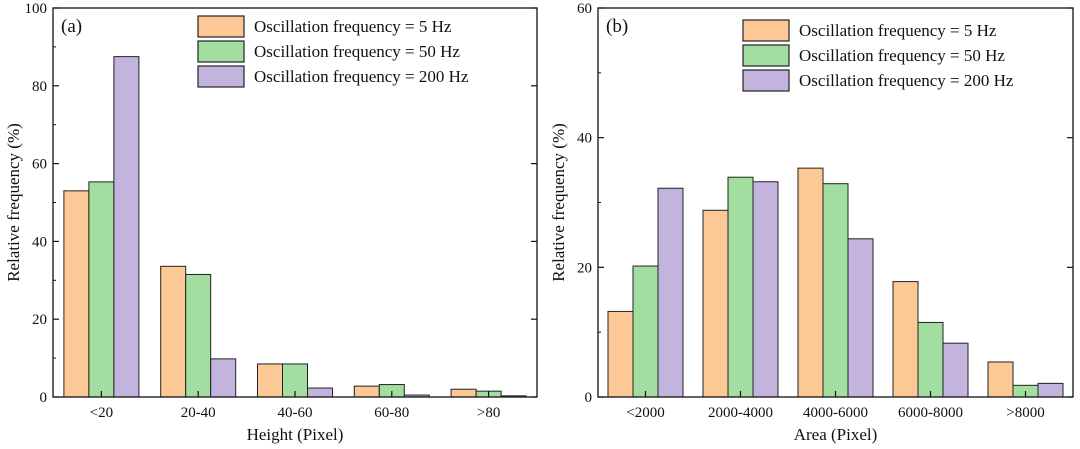 This screenshot has height=449, width=1080. Describe the element at coordinates (39, 87) in the screenshot. I see `y-tick-label: 80` at that location.